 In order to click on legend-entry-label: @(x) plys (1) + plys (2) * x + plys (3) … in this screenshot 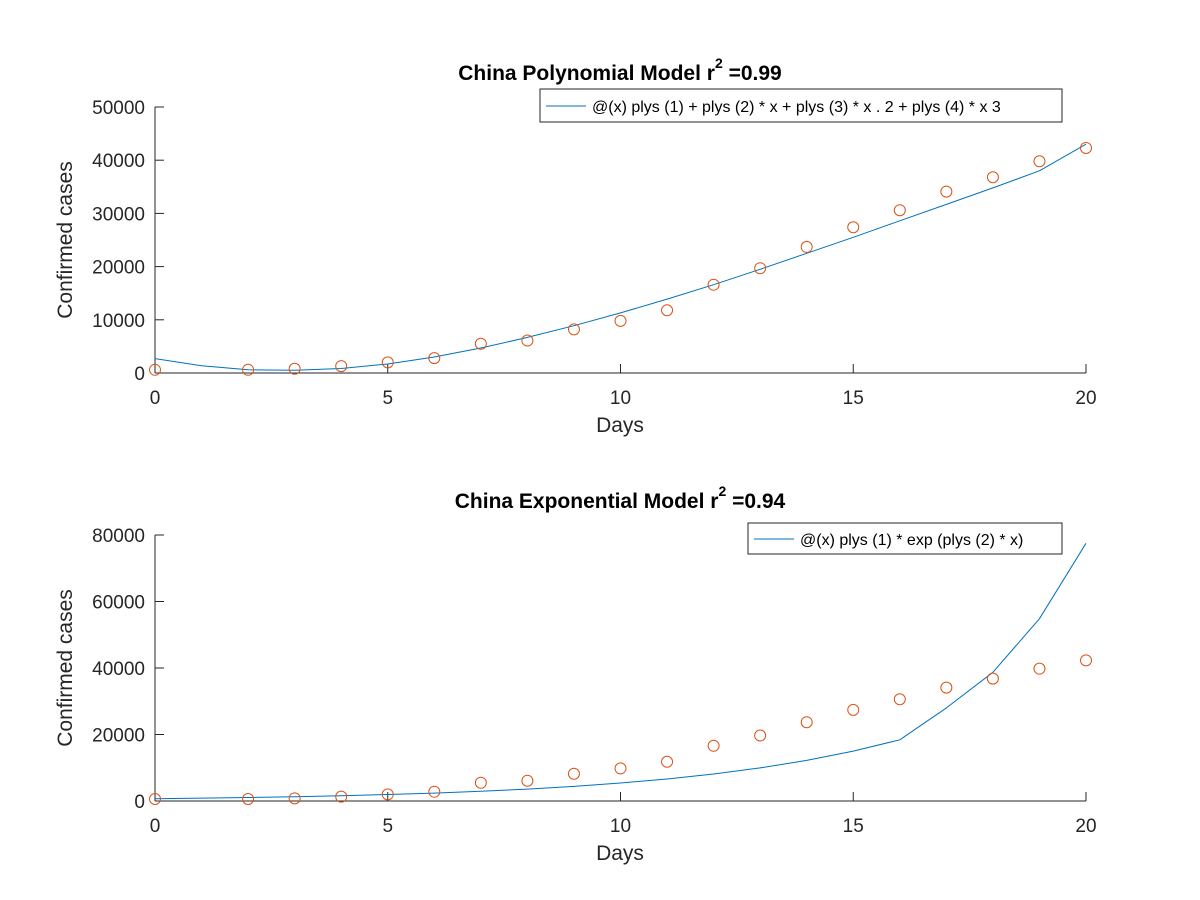, I will do `click(796, 107)`.